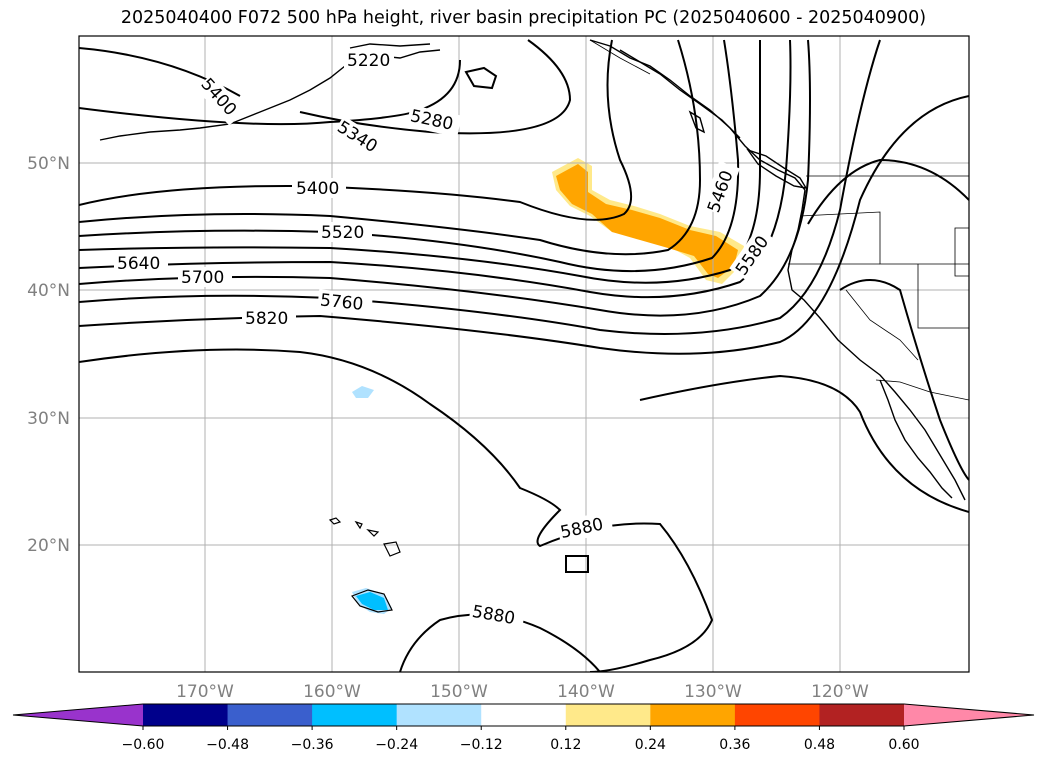  What do you see at coordinates (48, 355) in the screenshot?
I see `latitude-labels: 50°N 40°N 30°N 20°N` at bounding box center [48, 355].